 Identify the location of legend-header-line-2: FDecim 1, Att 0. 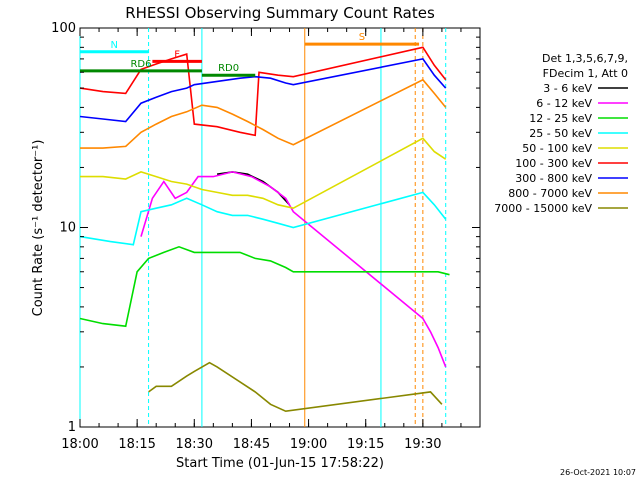
(585, 73).